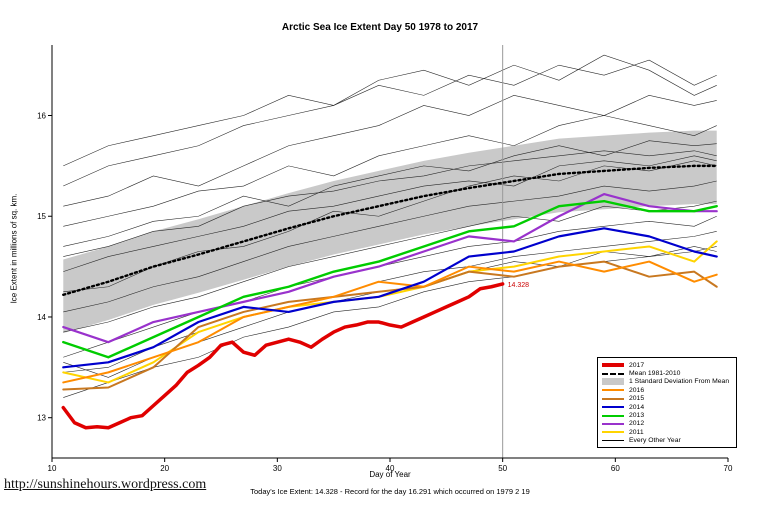 This screenshot has height=506, width=760. Describe the element at coordinates (41, 116) in the screenshot. I see `y-tick-label: 16` at that location.